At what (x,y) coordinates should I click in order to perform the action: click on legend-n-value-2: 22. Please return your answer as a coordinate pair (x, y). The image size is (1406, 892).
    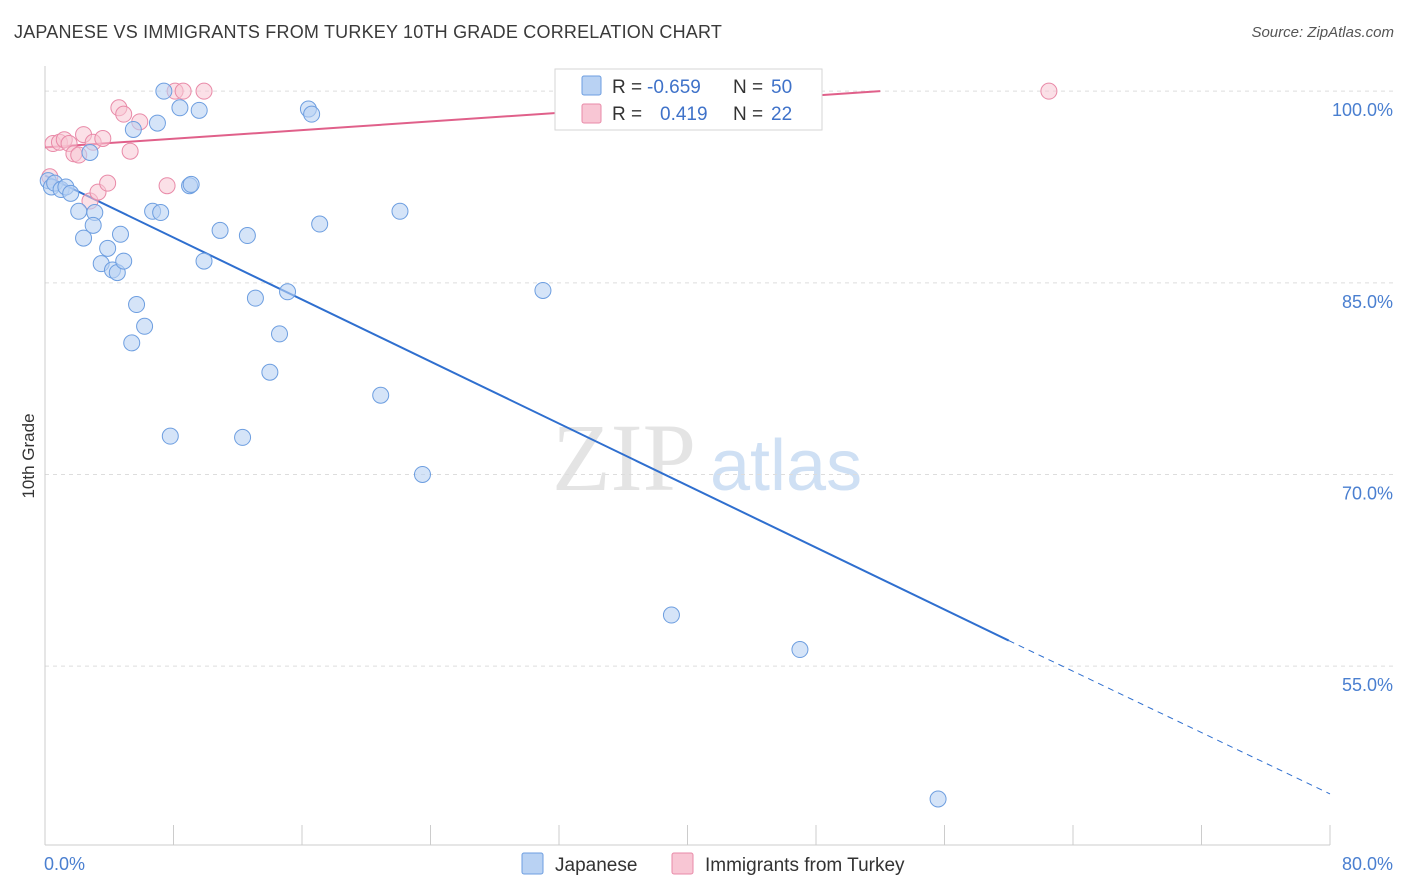
    Looking at the image, I should click on (781, 114).